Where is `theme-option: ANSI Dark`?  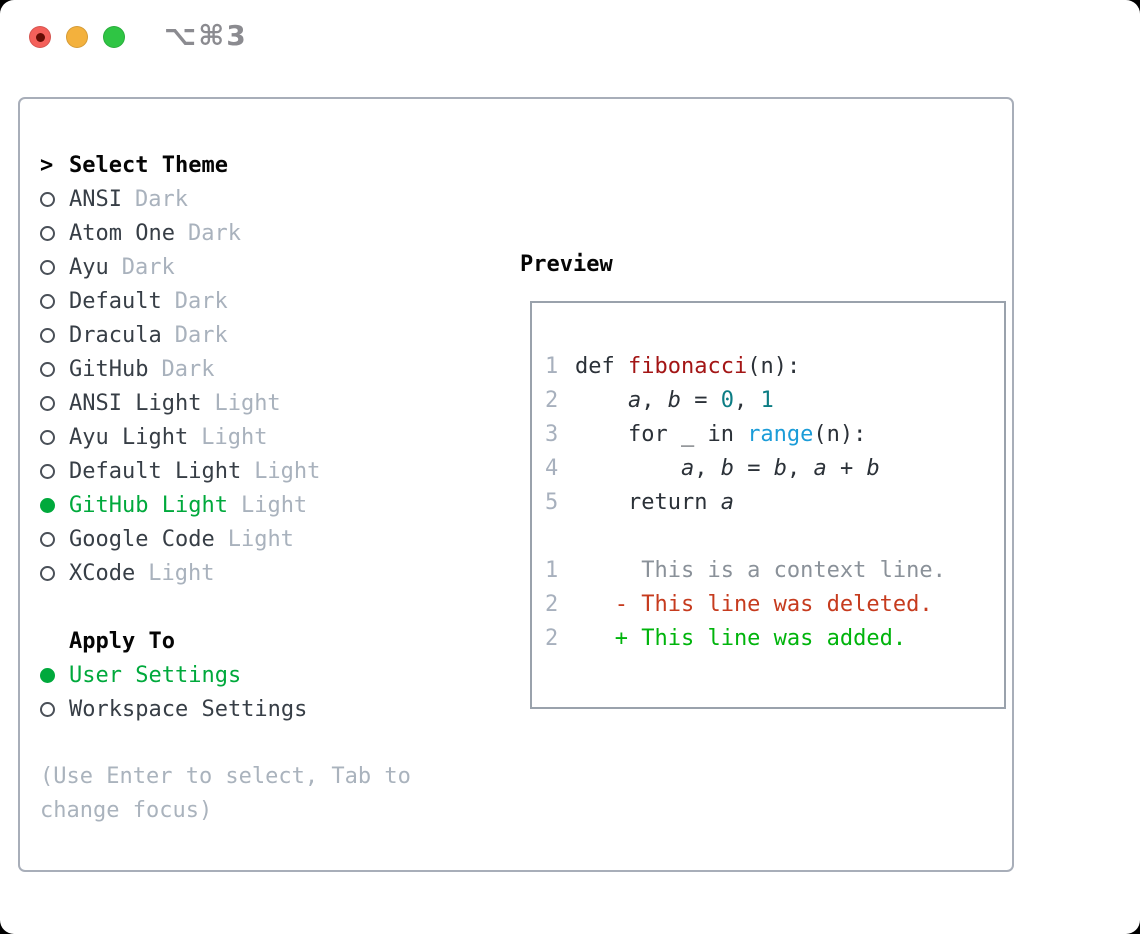 theme-option: ANSI Dark is located at coordinates (242, 199).